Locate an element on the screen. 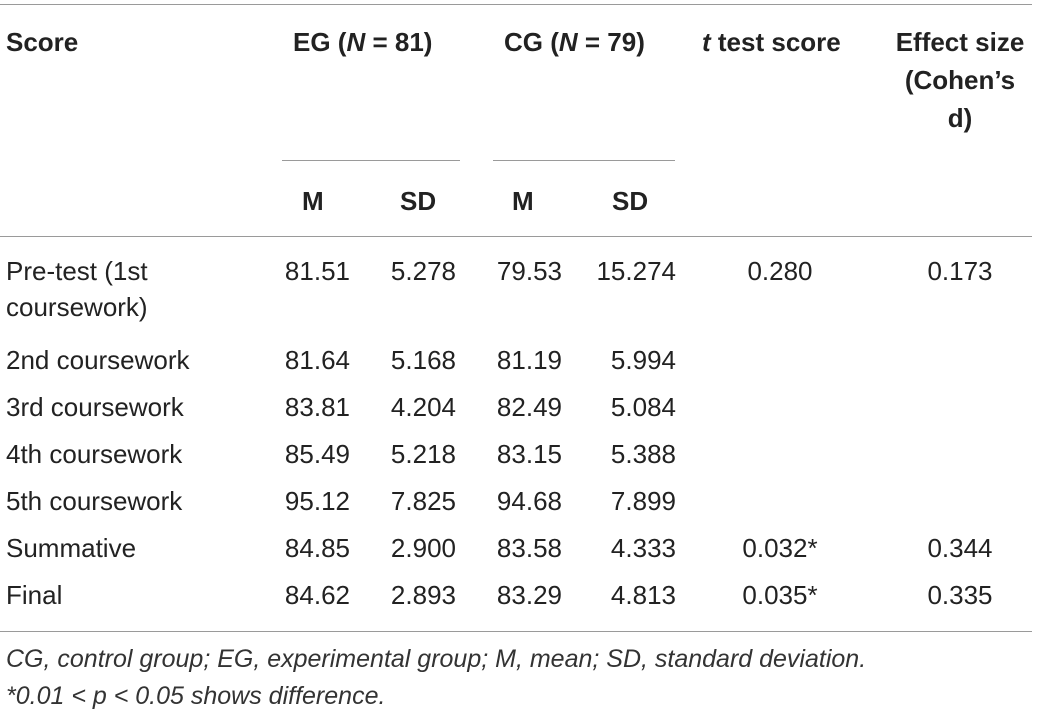 This screenshot has width=1039, height=718. header-cg-group: CG (N = 79) is located at coordinates (574, 42).